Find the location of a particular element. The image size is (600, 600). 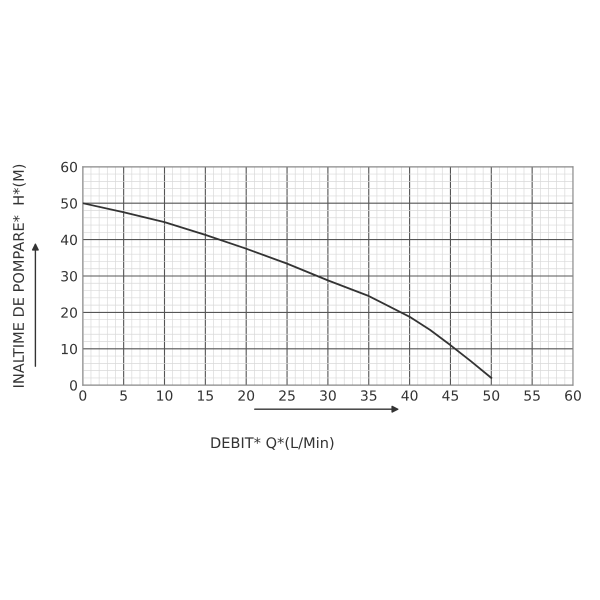

x-tick-label: 25 is located at coordinates (287, 395).